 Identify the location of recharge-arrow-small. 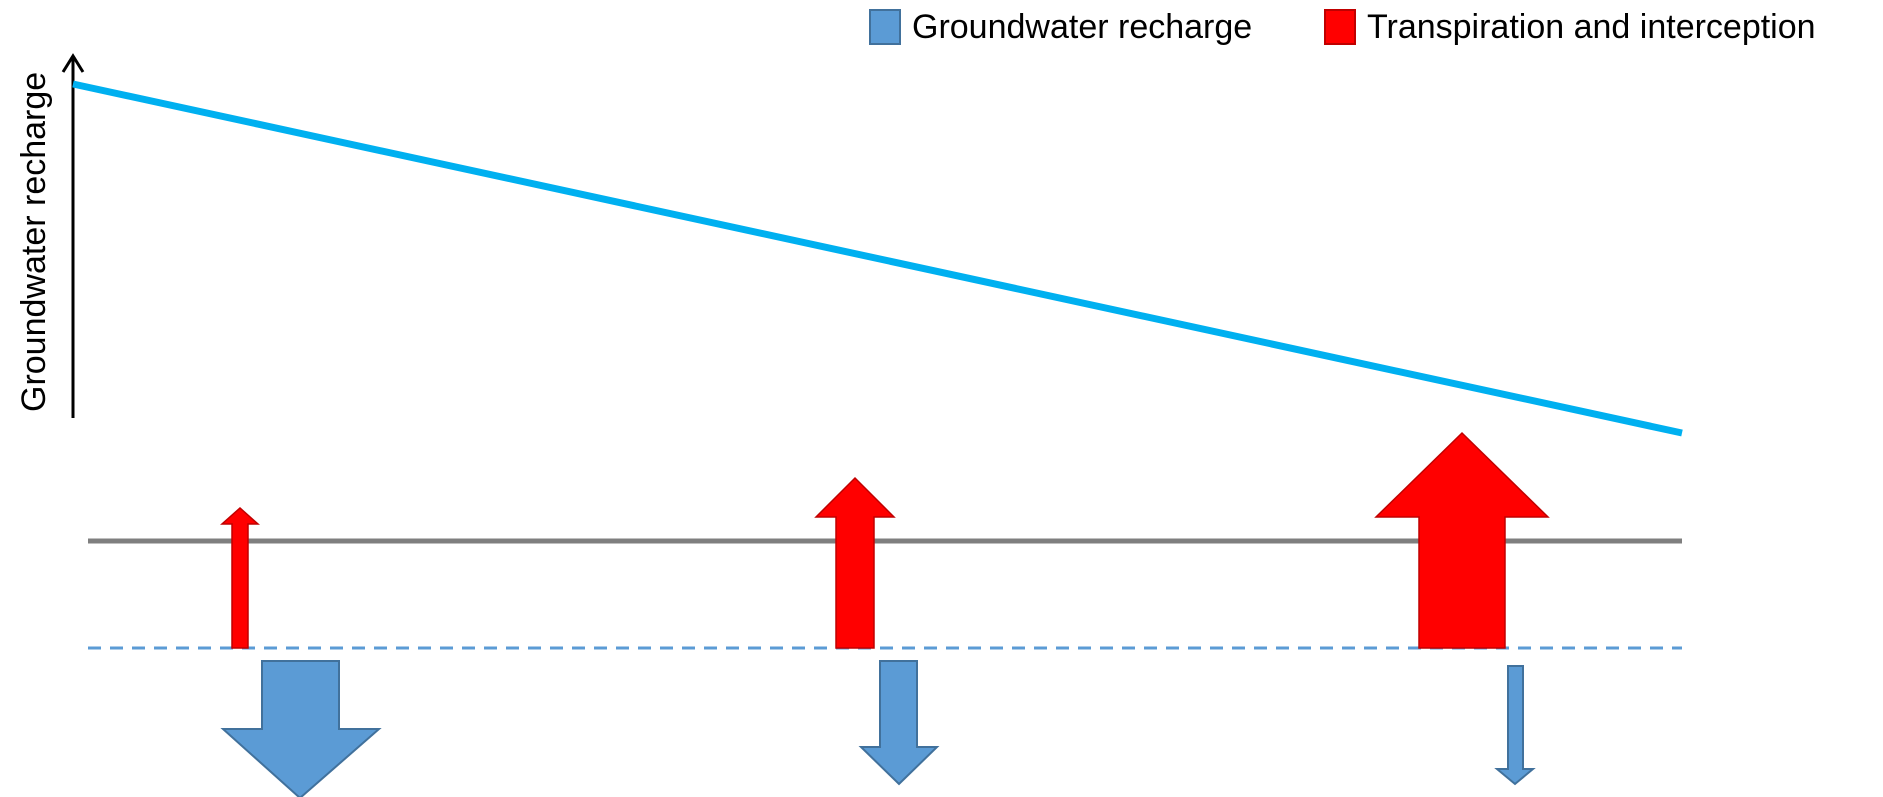
(1515, 725).